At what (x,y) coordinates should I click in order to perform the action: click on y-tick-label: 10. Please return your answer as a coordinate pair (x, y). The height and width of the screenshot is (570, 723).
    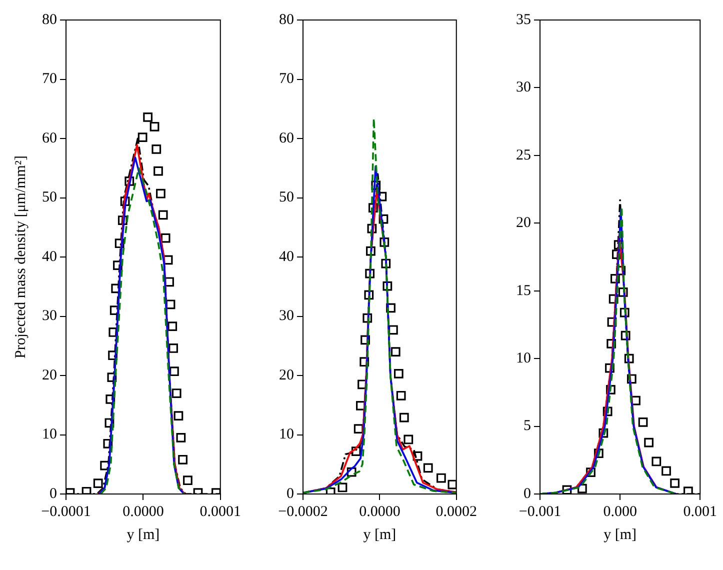
    Looking at the image, I should click on (523, 358).